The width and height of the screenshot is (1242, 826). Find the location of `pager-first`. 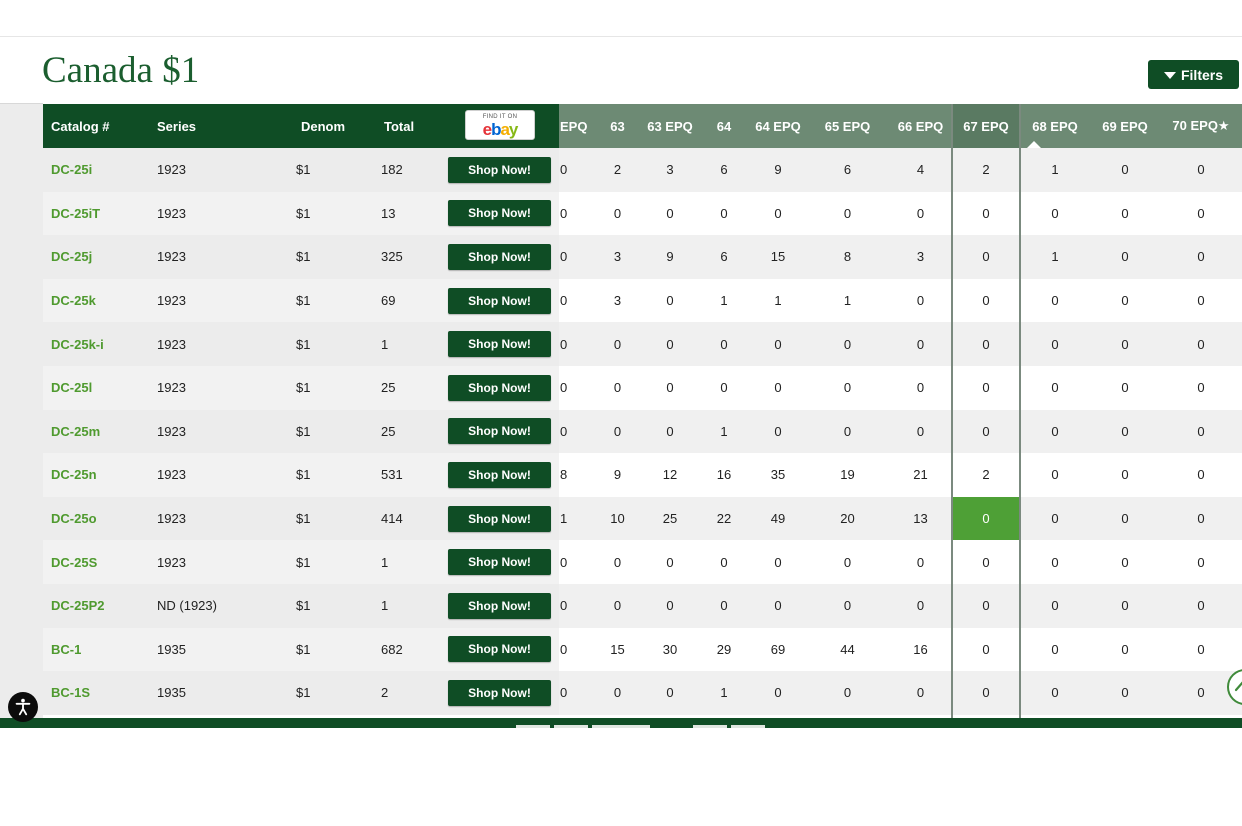

pager-first is located at coordinates (533, 726).